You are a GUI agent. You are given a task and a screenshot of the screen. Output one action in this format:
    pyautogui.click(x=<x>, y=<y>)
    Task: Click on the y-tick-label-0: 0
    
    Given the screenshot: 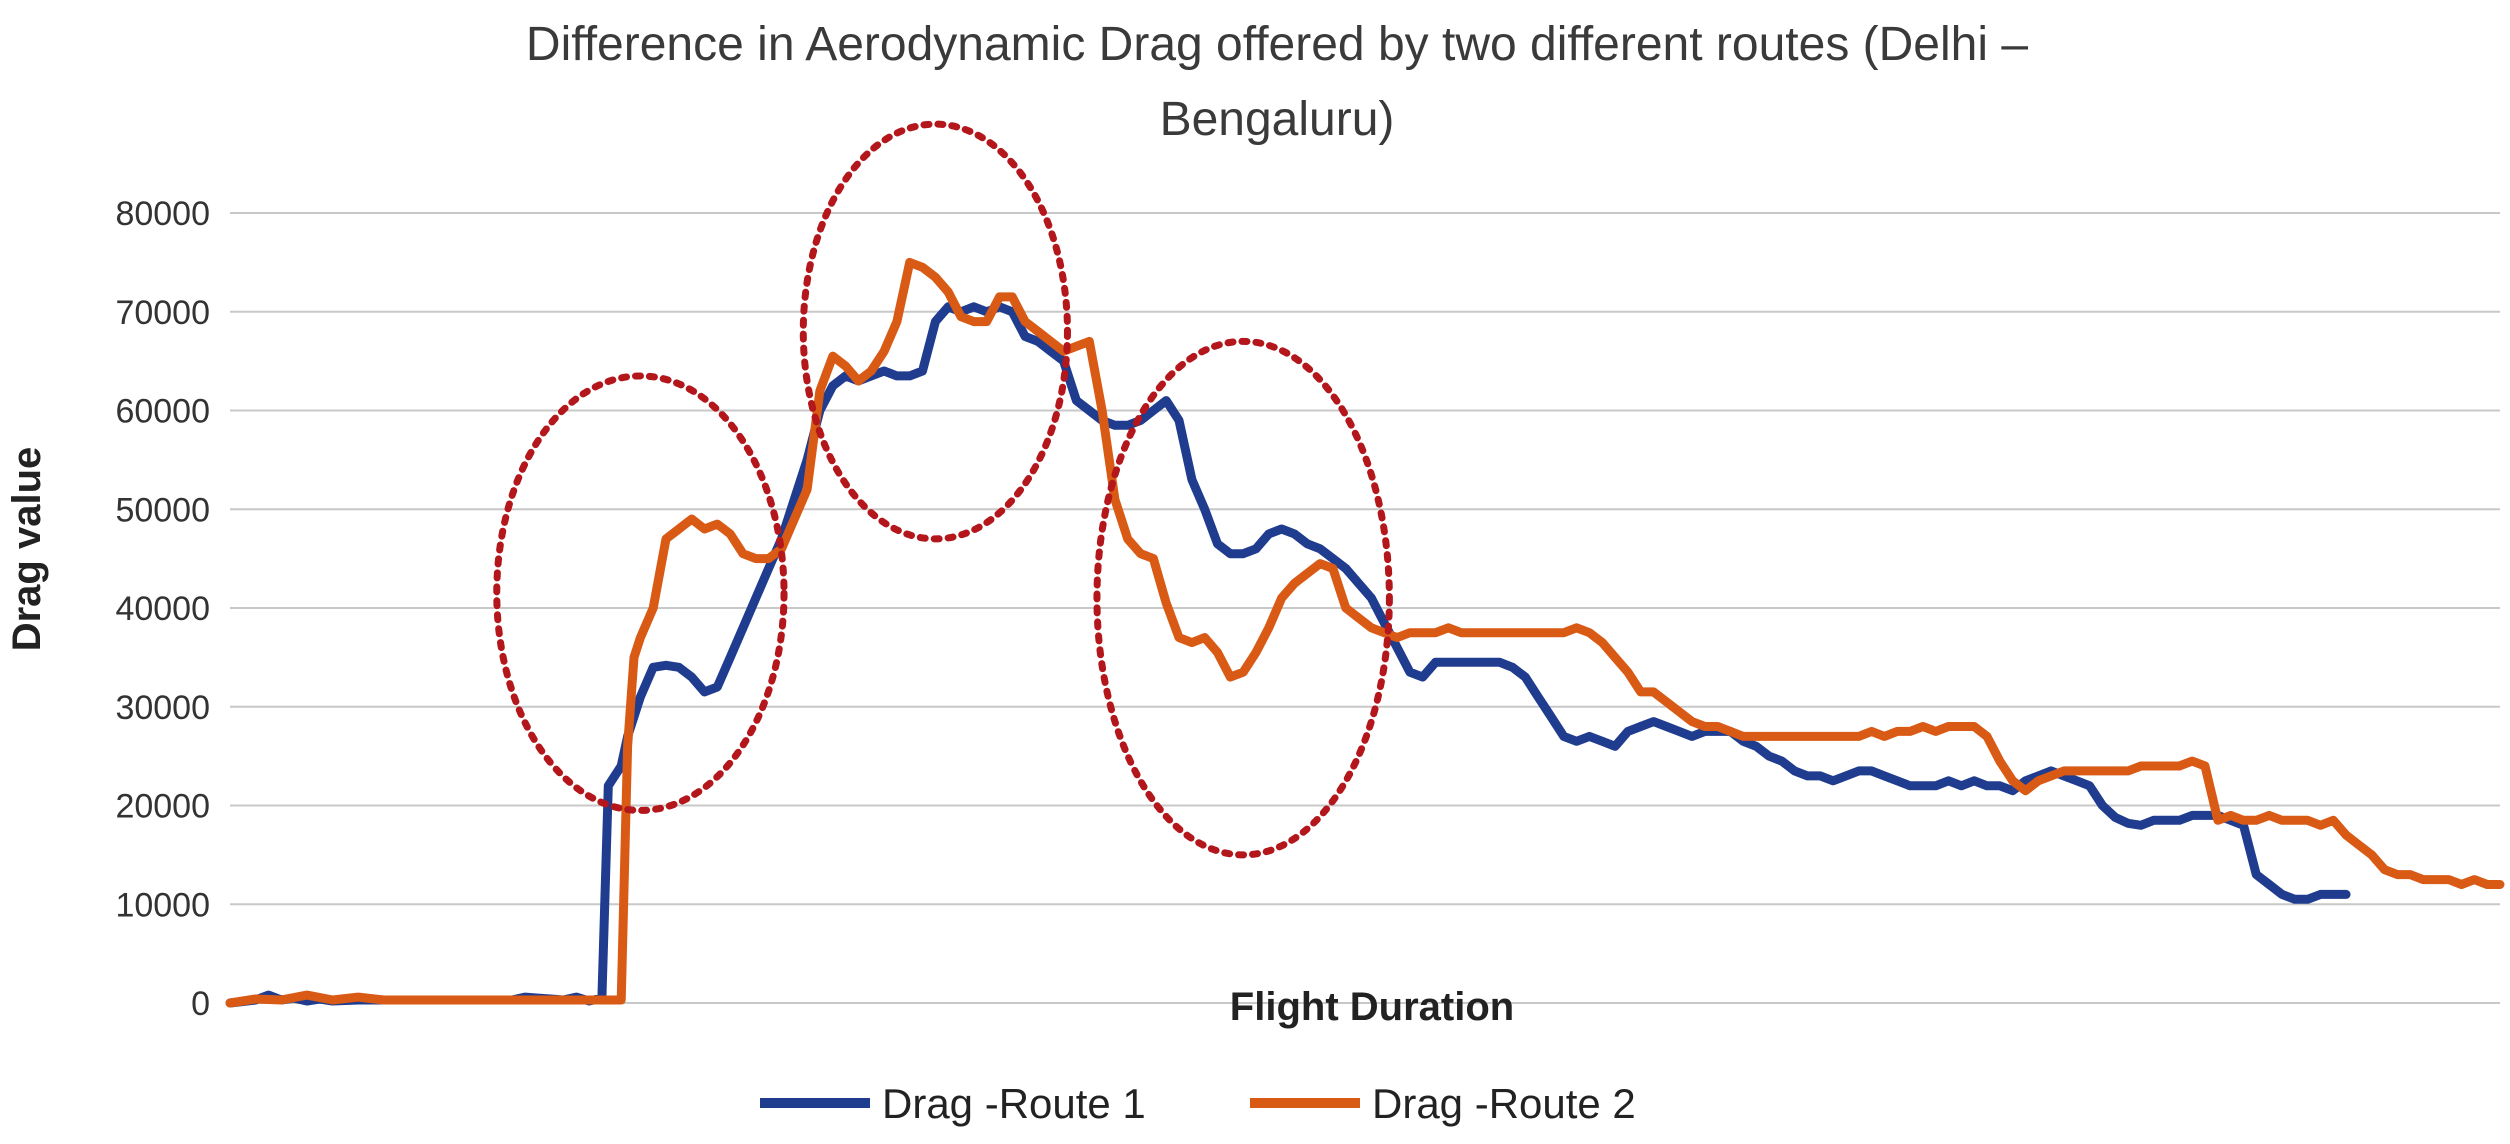 What is the action you would take?
    pyautogui.click(x=200, y=1004)
    